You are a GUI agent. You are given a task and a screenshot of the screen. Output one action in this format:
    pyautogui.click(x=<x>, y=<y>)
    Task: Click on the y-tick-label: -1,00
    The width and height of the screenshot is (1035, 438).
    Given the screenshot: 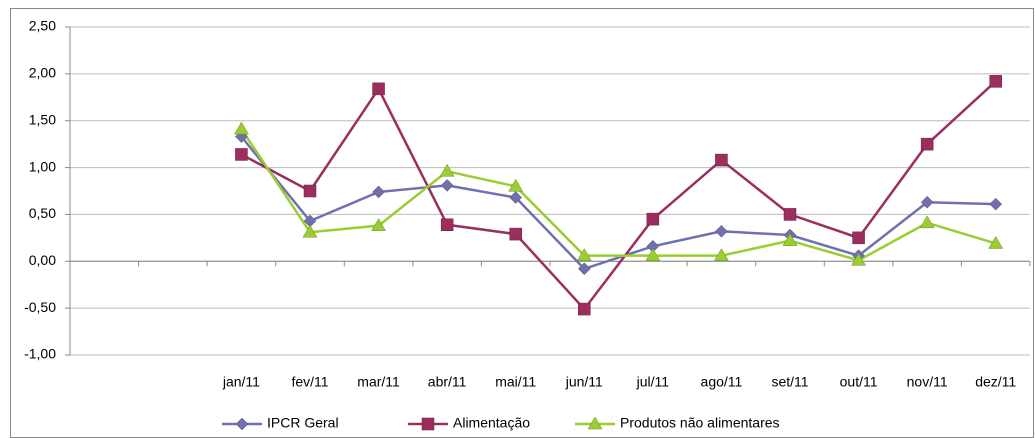 What is the action you would take?
    pyautogui.click(x=40, y=354)
    